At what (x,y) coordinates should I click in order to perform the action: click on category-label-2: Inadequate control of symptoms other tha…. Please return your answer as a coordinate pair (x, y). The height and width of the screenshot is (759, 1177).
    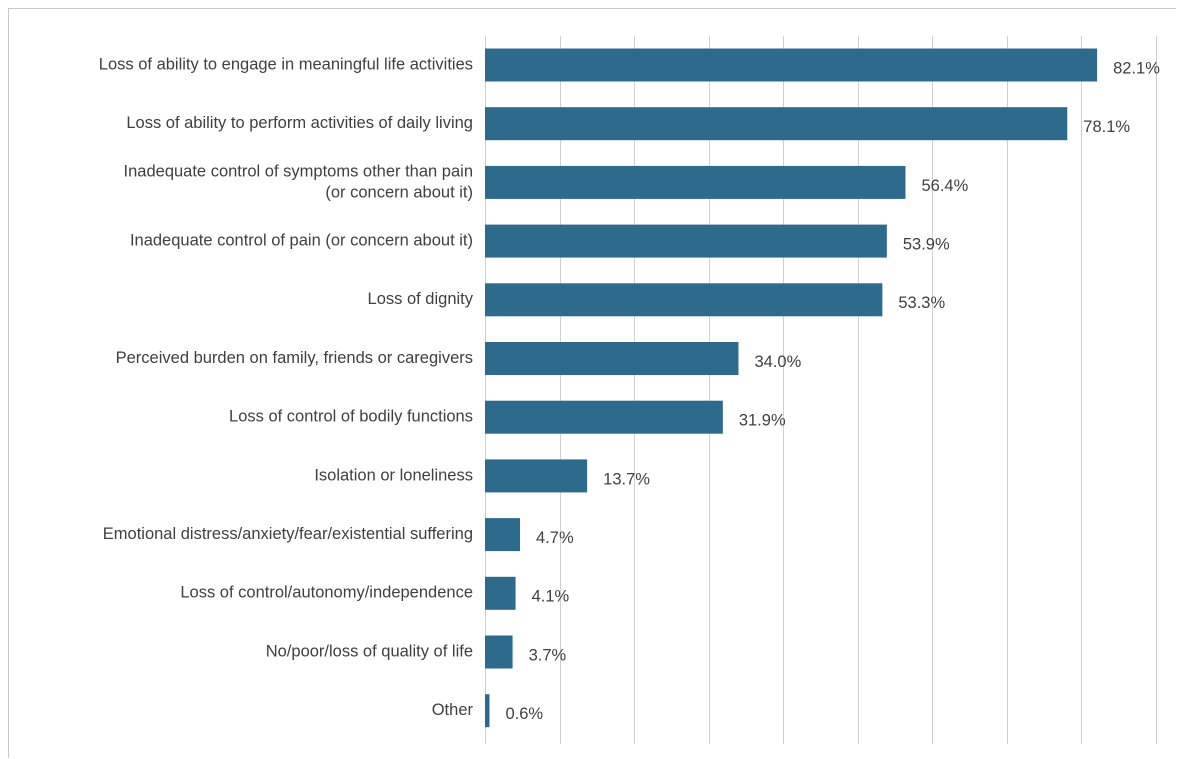
    Looking at the image, I should click on (298, 181).